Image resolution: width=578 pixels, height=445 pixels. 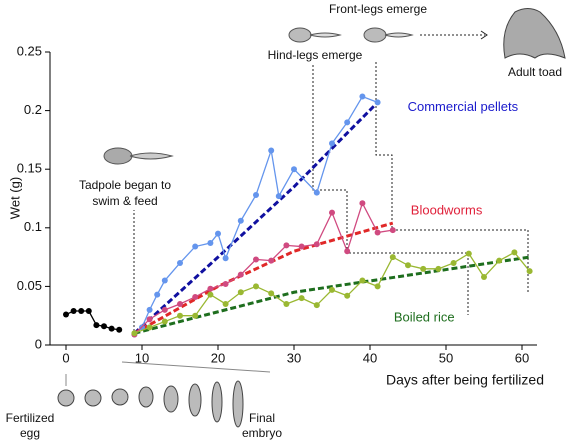 I want to click on series-label: Commercial pellets, so click(x=463, y=106).